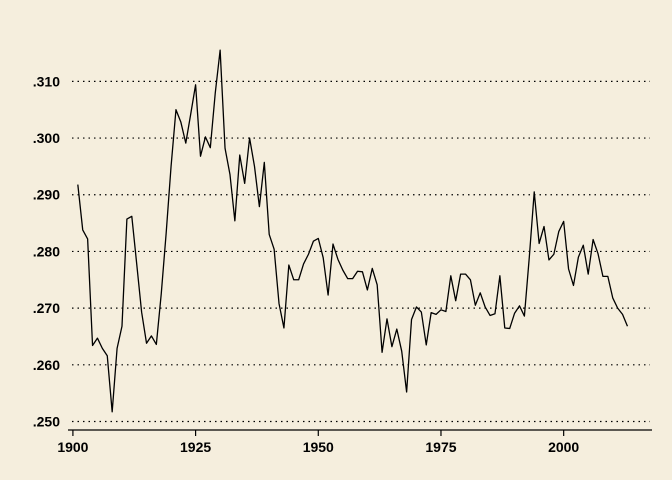 The image size is (672, 480). Describe the element at coordinates (72, 447) in the screenshot. I see `x-tick-label: 1900` at that location.